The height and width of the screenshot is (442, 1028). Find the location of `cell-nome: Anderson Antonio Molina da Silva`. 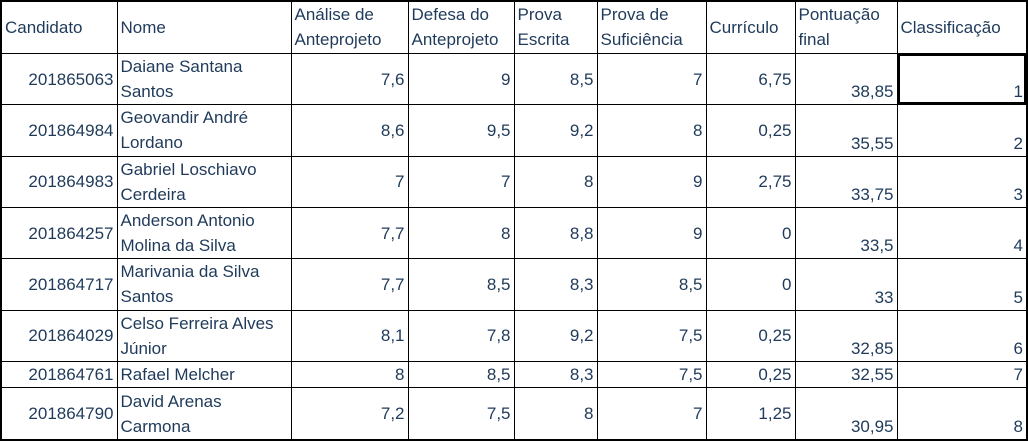

cell-nome: Anderson Antonio Molina da Silva is located at coordinates (204, 233).